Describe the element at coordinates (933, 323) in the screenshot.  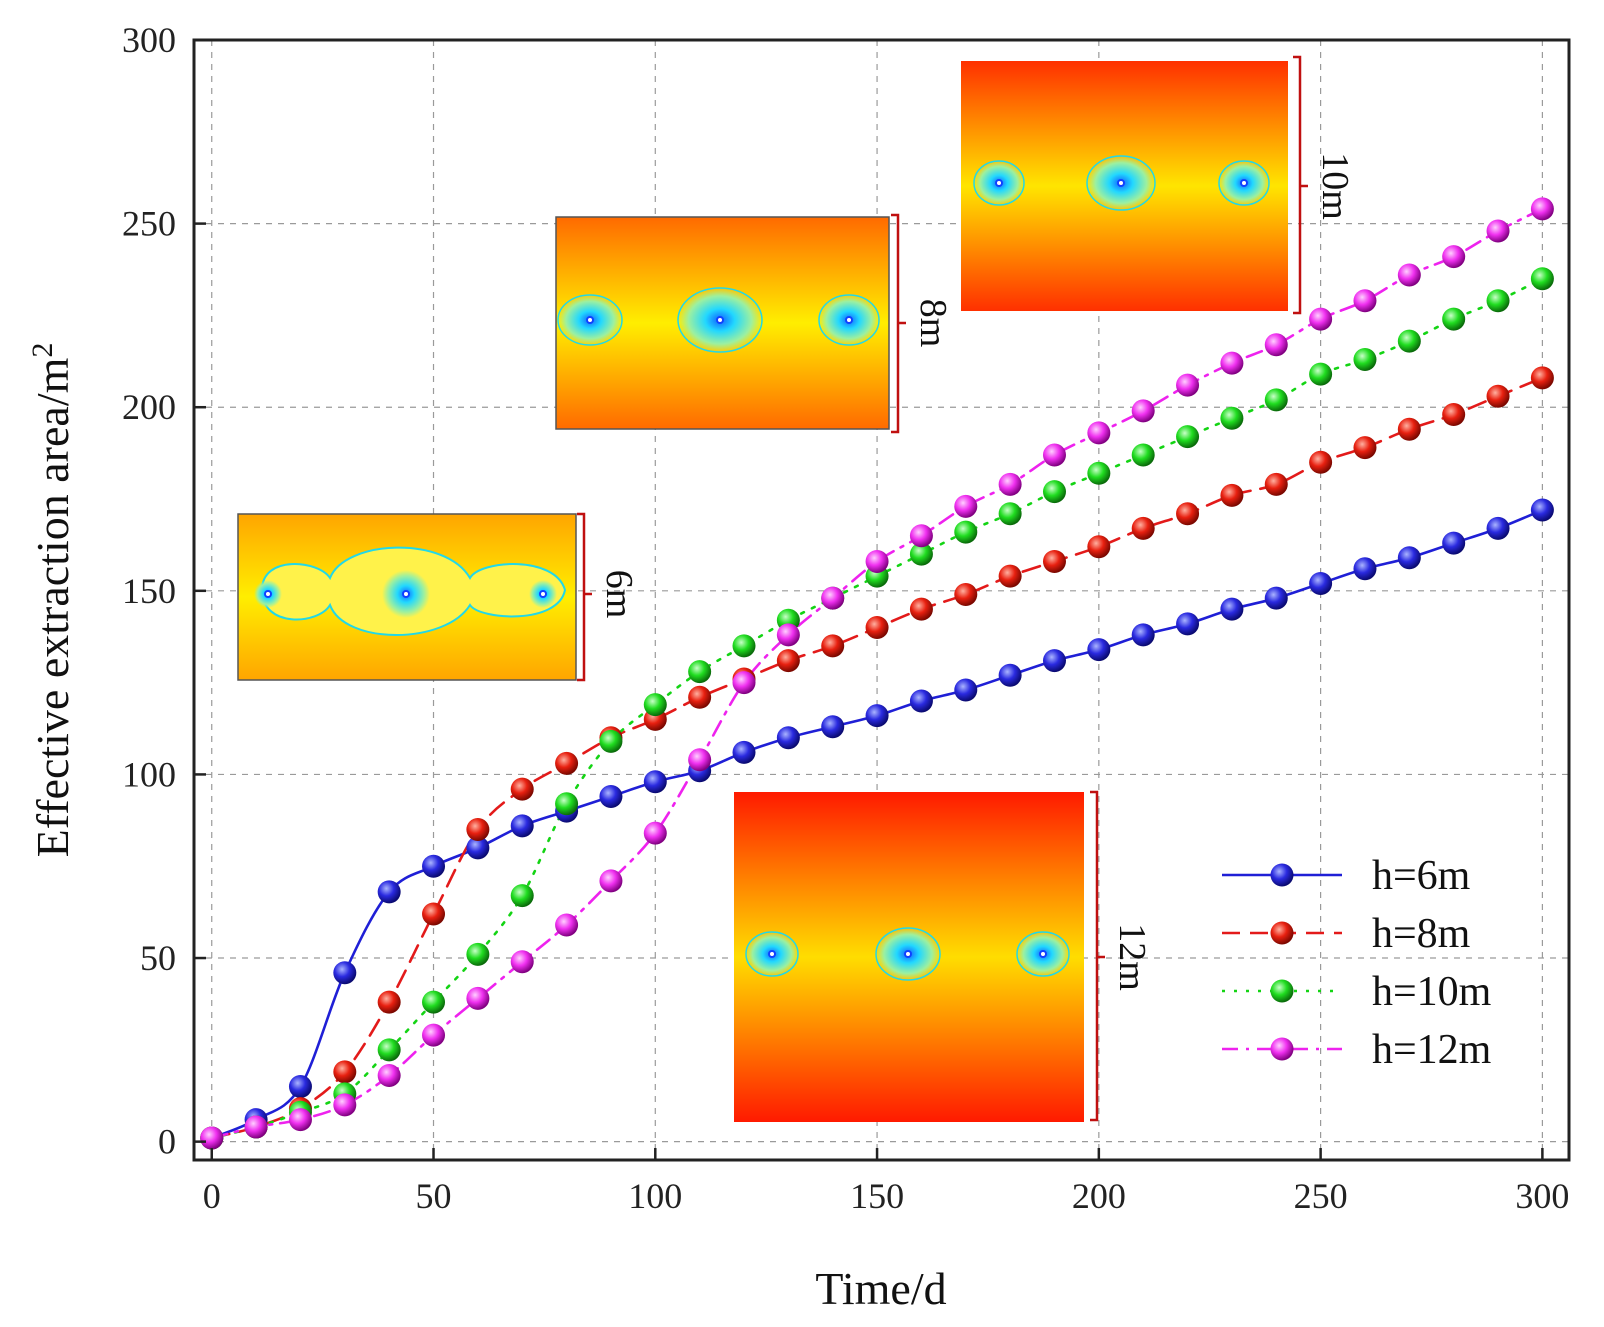
I see `inset-label-8m: 8m` at that location.